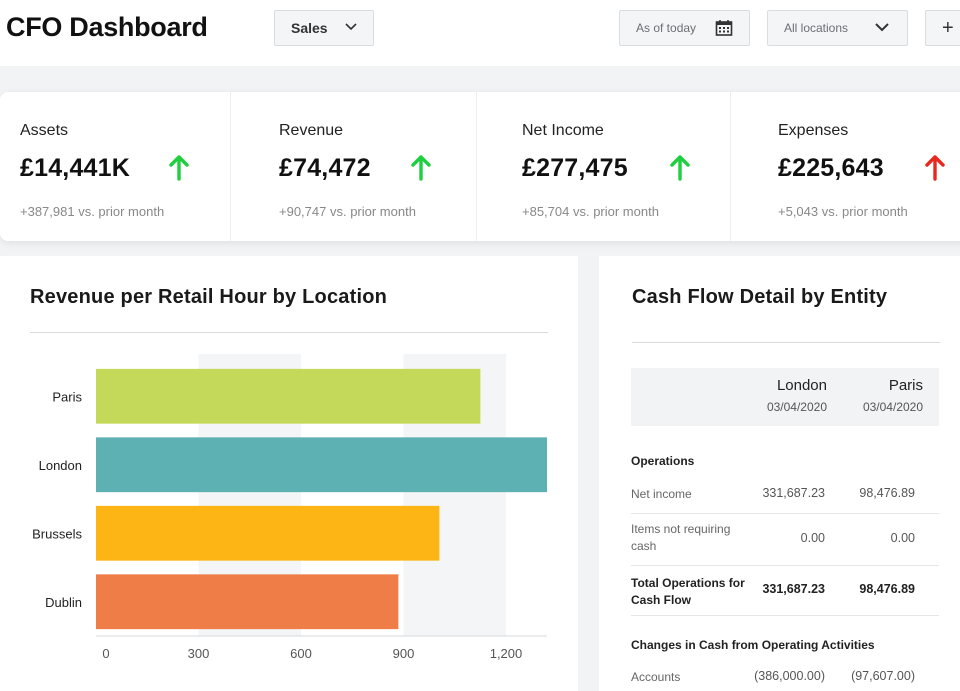 This screenshot has height=691, width=960. I want to click on kpi-value: £225,643, so click(831, 168).